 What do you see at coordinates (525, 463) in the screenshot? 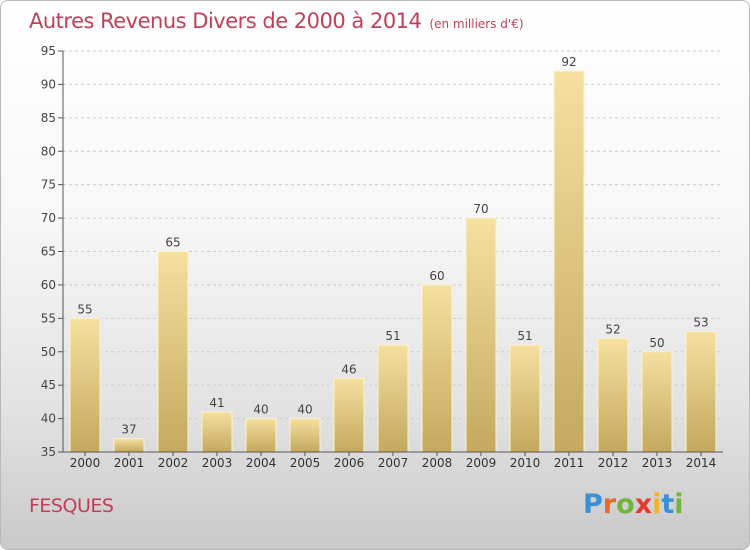
I see `x-tick-label: 2010` at bounding box center [525, 463].